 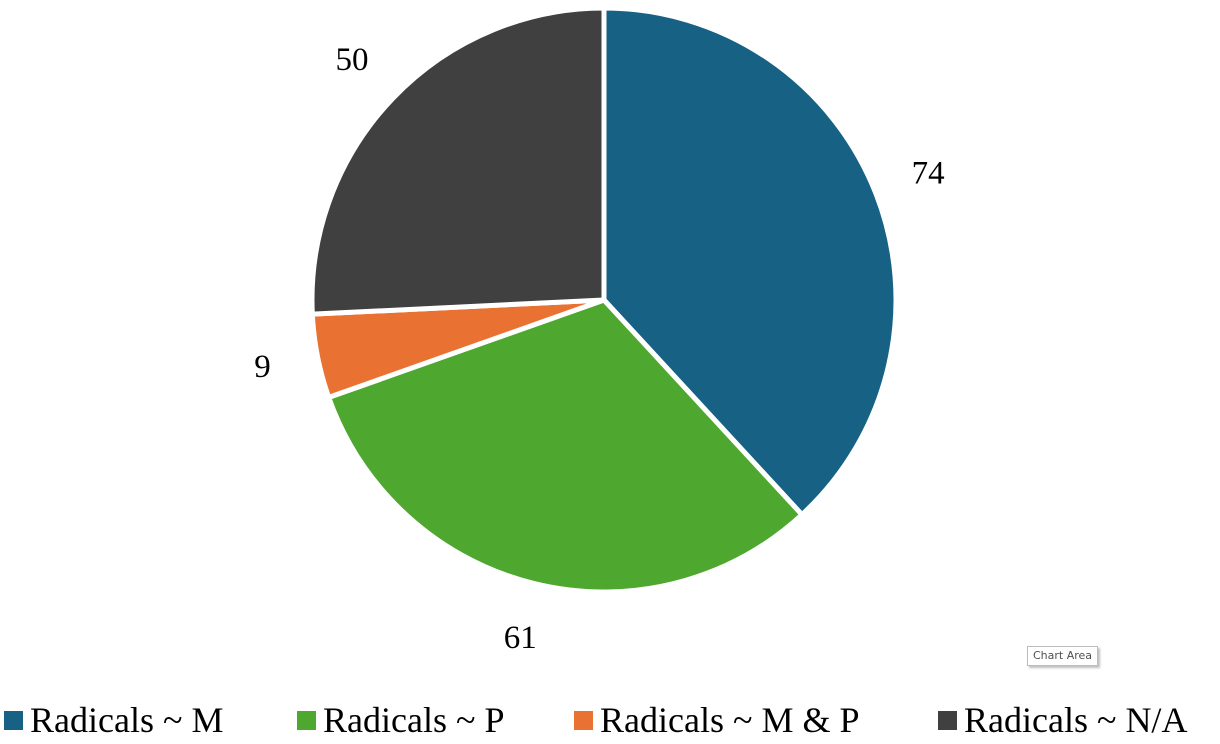 I want to click on legend-label: Radicals ~ P, so click(x=414, y=720).